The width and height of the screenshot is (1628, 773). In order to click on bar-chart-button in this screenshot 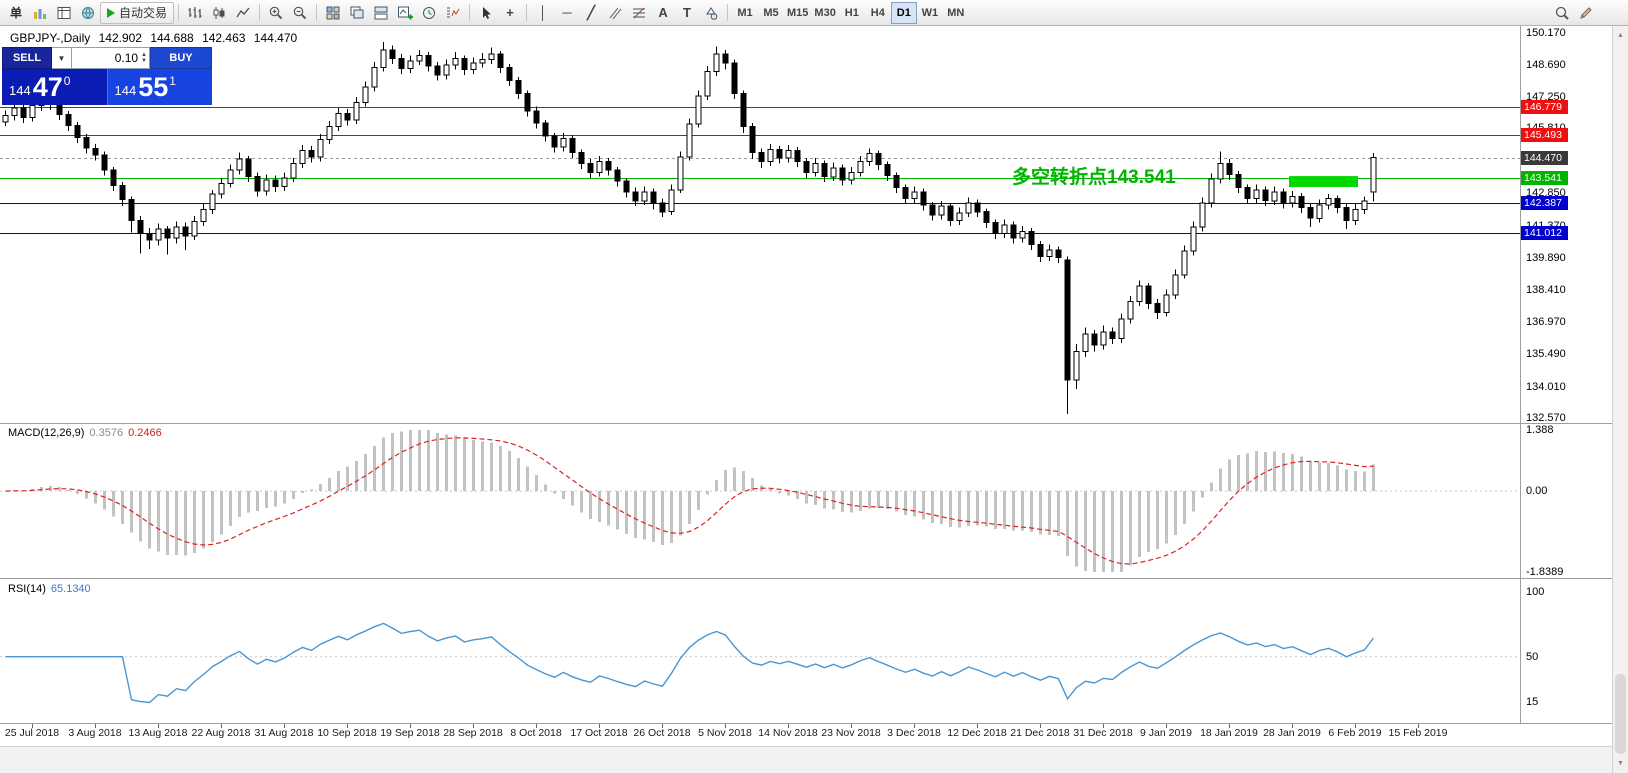, I will do `click(195, 13)`.